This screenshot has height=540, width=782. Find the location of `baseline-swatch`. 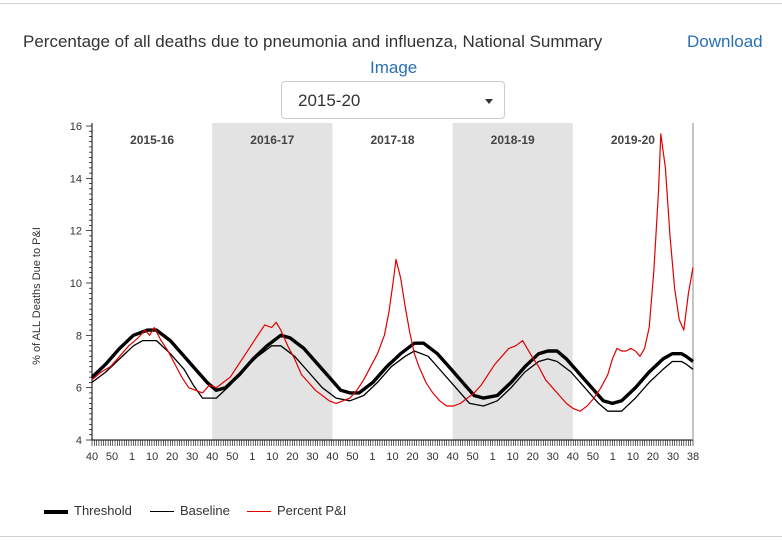

baseline-swatch is located at coordinates (162, 511).